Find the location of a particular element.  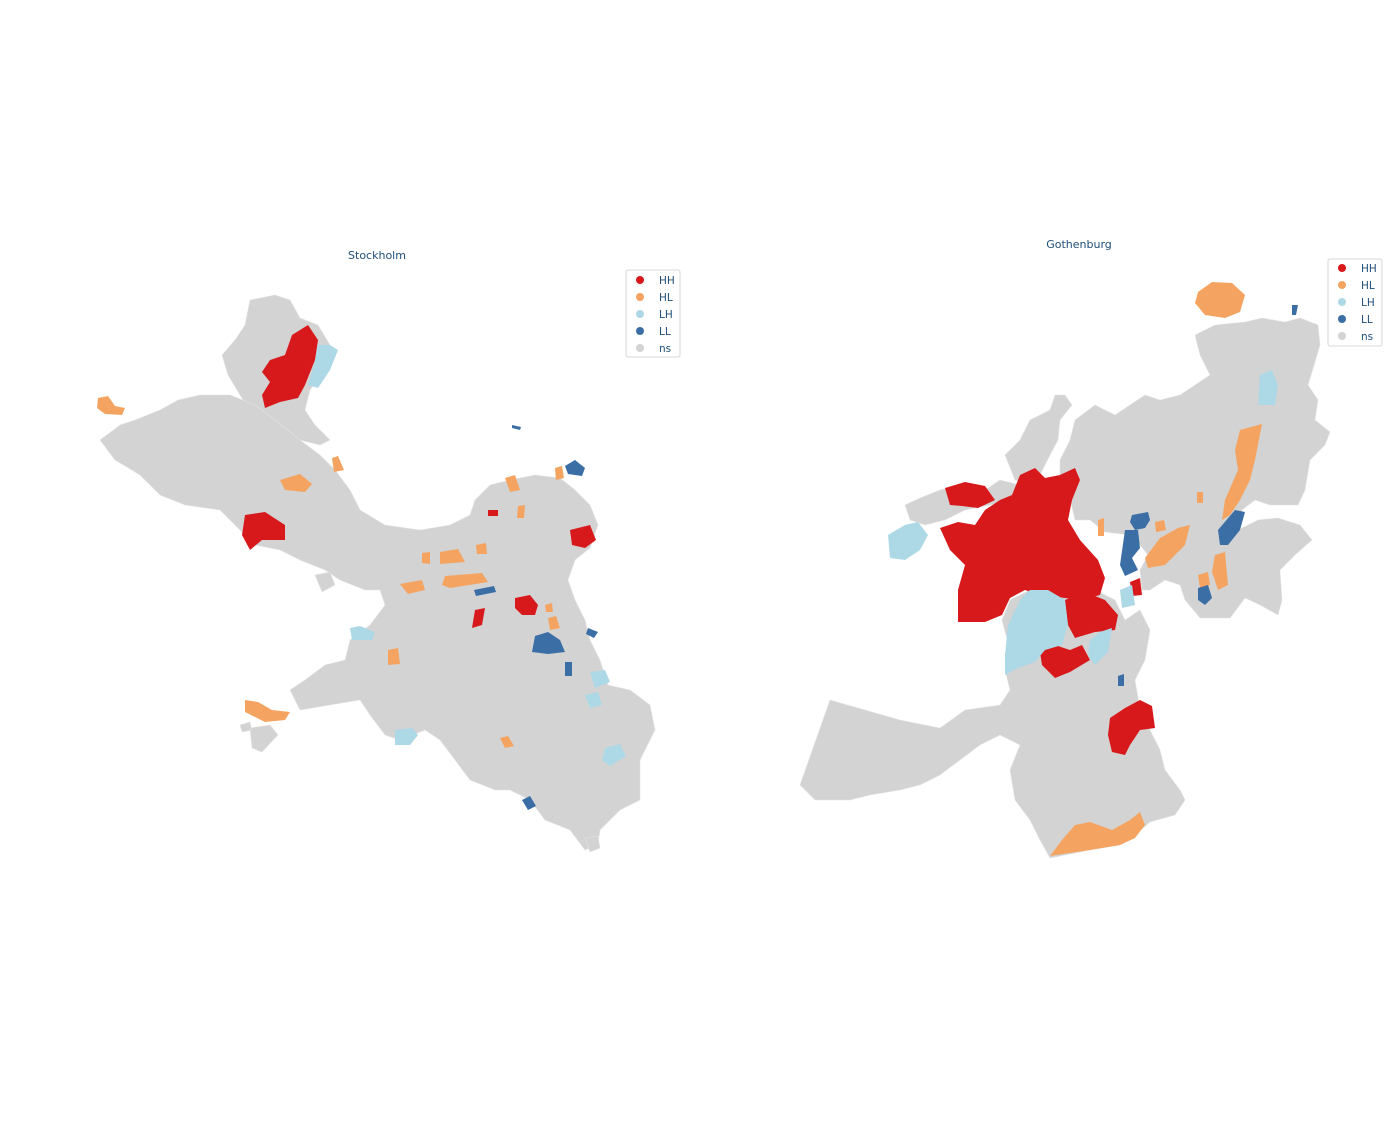

gothenburg-legend-label: HL is located at coordinates (1368, 286).